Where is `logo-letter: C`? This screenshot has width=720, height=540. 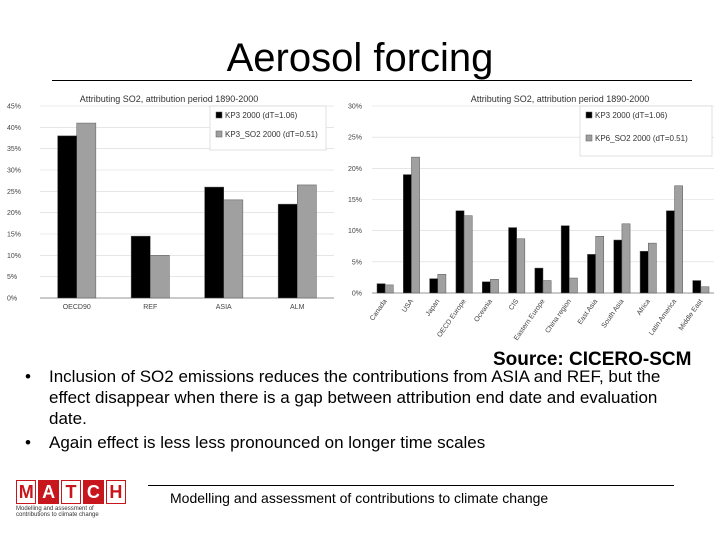 logo-letter: C is located at coordinates (93, 492).